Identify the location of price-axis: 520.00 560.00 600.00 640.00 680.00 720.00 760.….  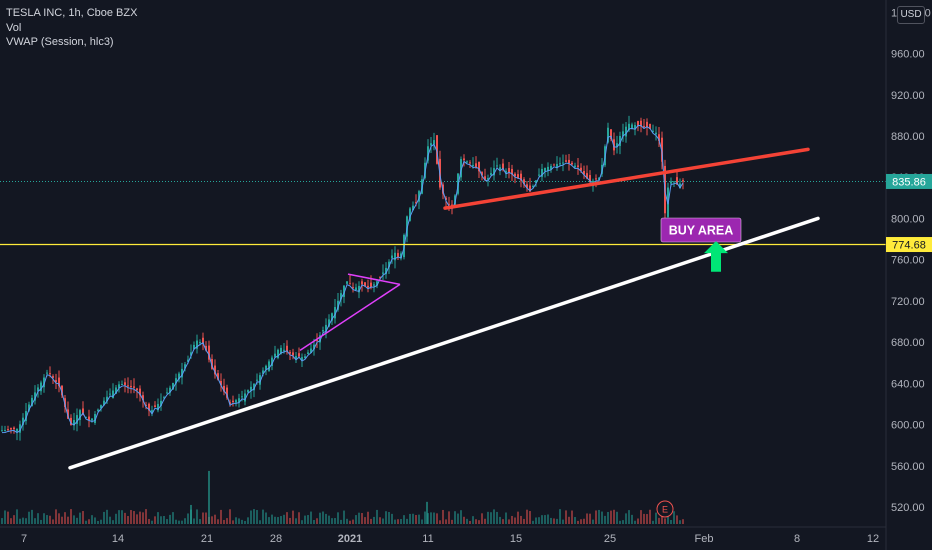
(908, 275).